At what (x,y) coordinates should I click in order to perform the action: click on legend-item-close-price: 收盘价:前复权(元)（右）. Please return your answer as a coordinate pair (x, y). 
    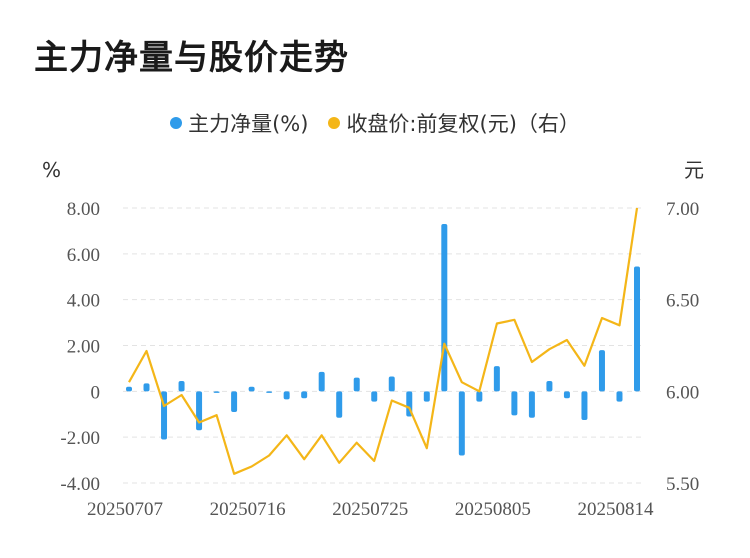
    Looking at the image, I should click on (454, 123).